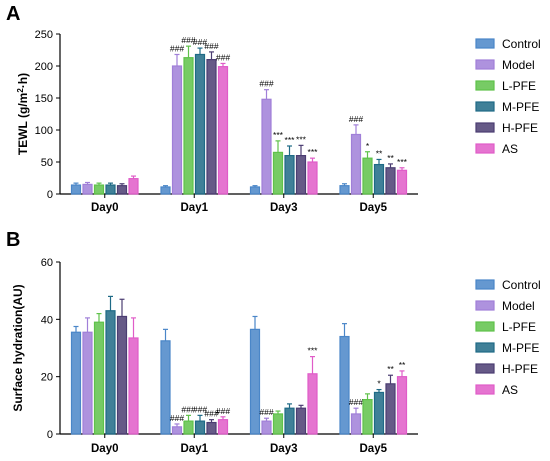  What do you see at coordinates (44, 67) in the screenshot?
I see `y-tick-label: 200` at bounding box center [44, 67].